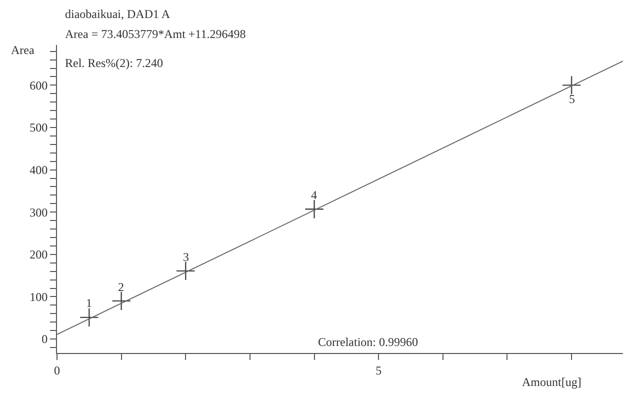 The image size is (639, 395). Describe the element at coordinates (89, 303) in the screenshot. I see `annotation: 1` at that location.